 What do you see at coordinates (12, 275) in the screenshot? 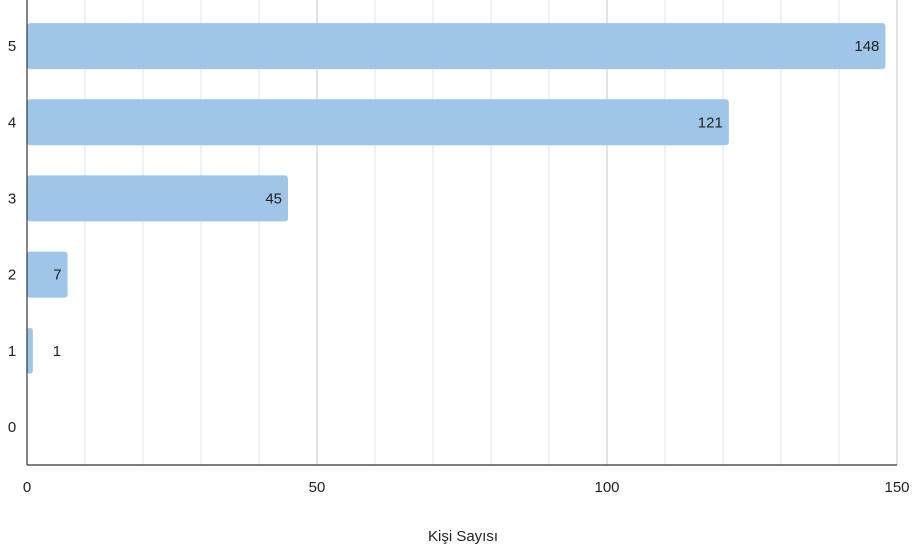
I see `y-tick-label-2: 2` at bounding box center [12, 275].